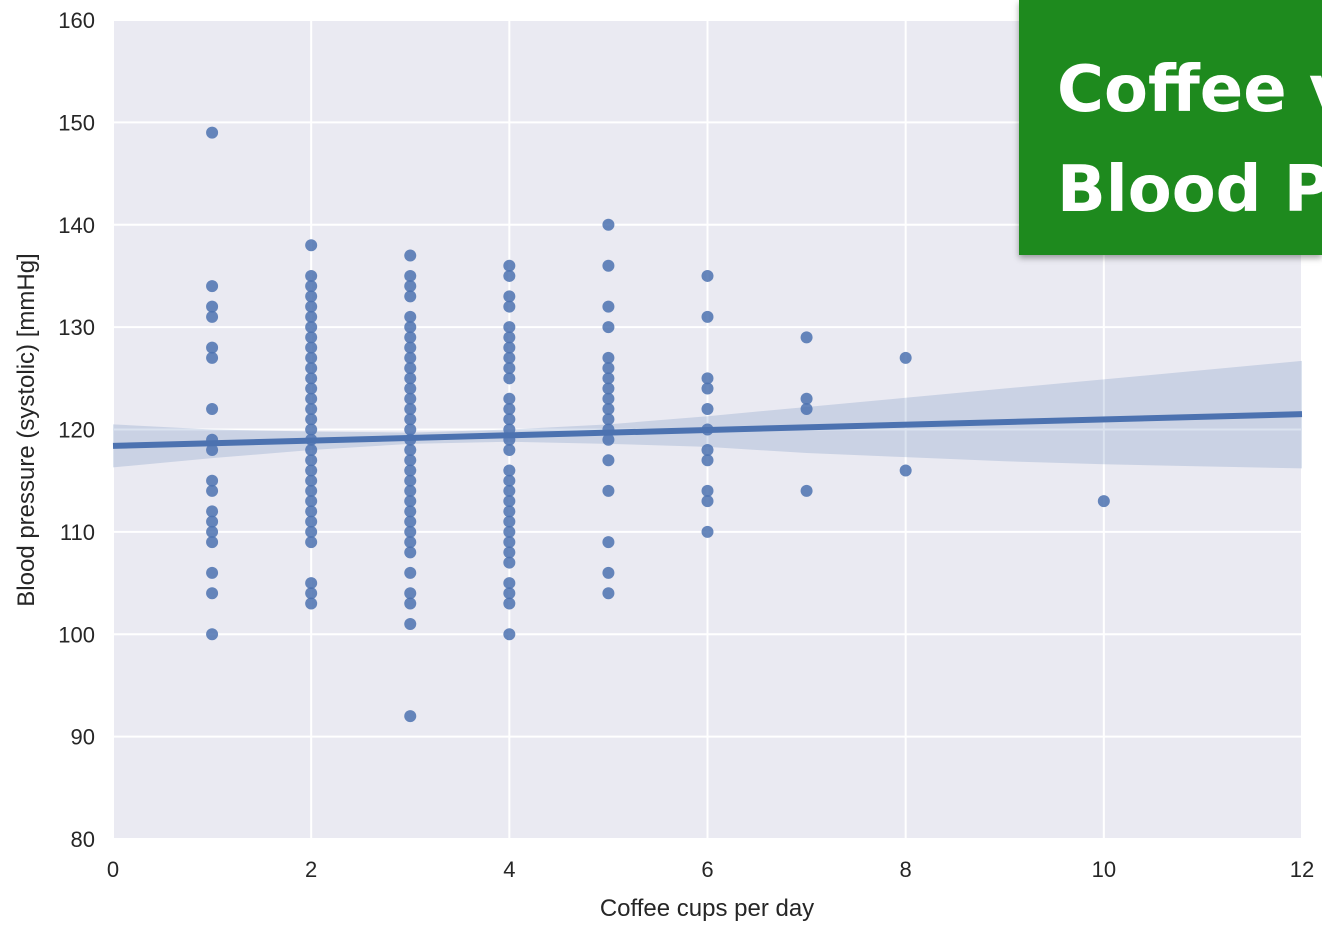  I want to click on regression-fit-line, so click(707, 430).